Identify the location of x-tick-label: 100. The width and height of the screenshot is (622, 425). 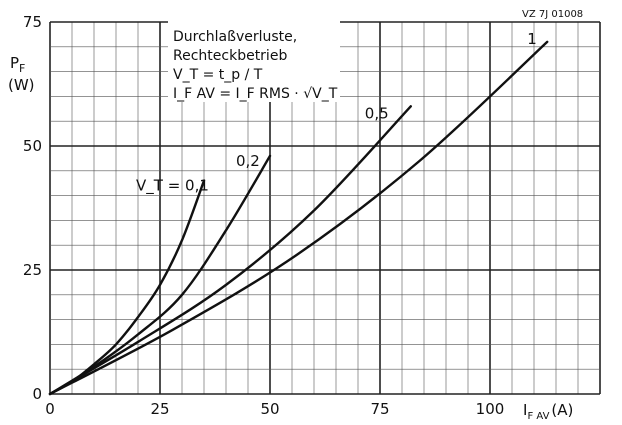
(490, 409).